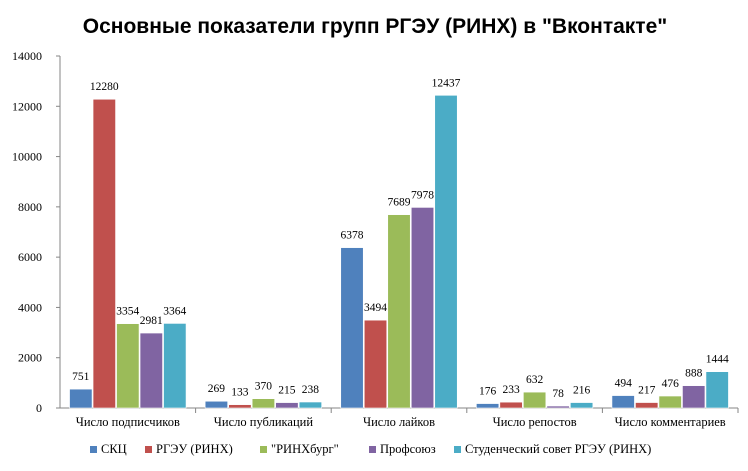 This screenshot has height=471, width=748. What do you see at coordinates (511, 390) in the screenshot?
I see `data-label: 233` at bounding box center [511, 390].